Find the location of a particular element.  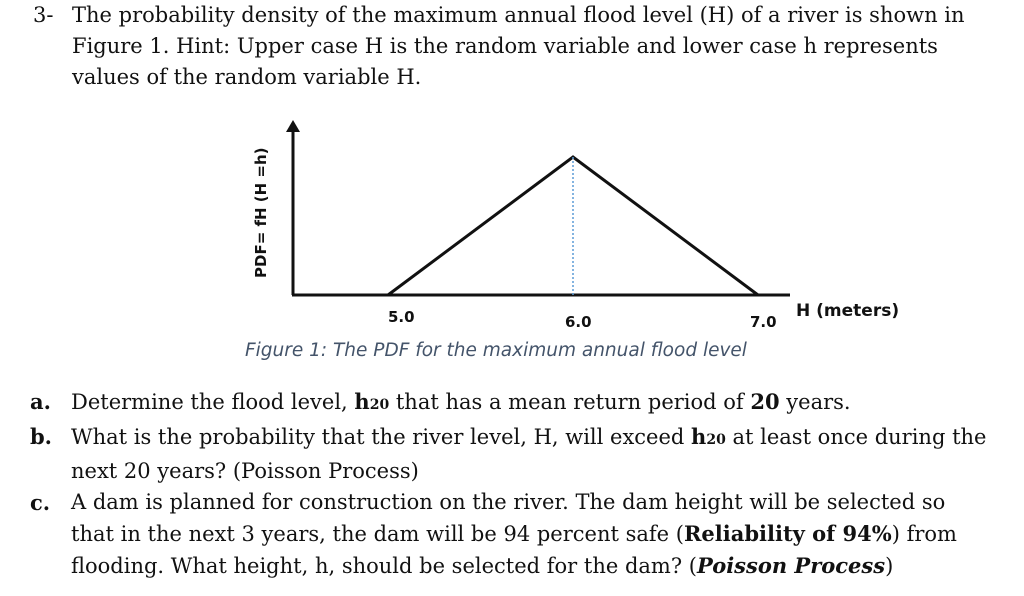

part-c-letter: c. is located at coordinates (40, 502).